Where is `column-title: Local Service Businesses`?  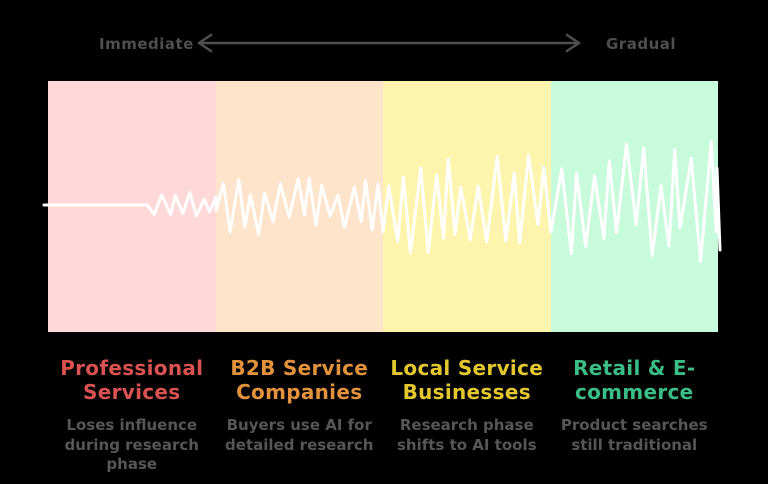 column-title: Local Service Businesses is located at coordinates (467, 380).